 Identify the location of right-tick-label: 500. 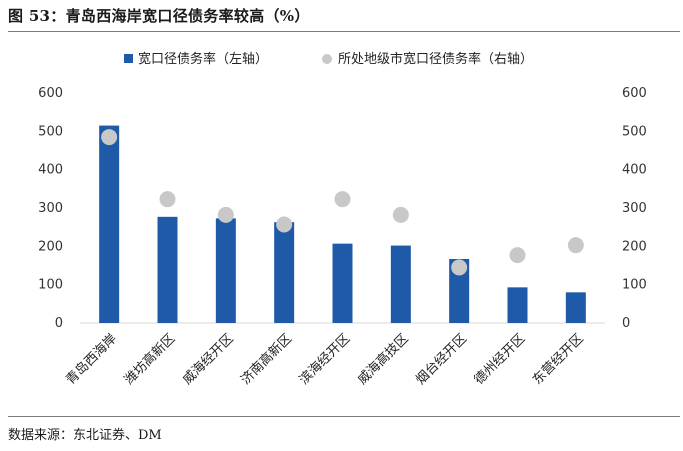
(634, 131).